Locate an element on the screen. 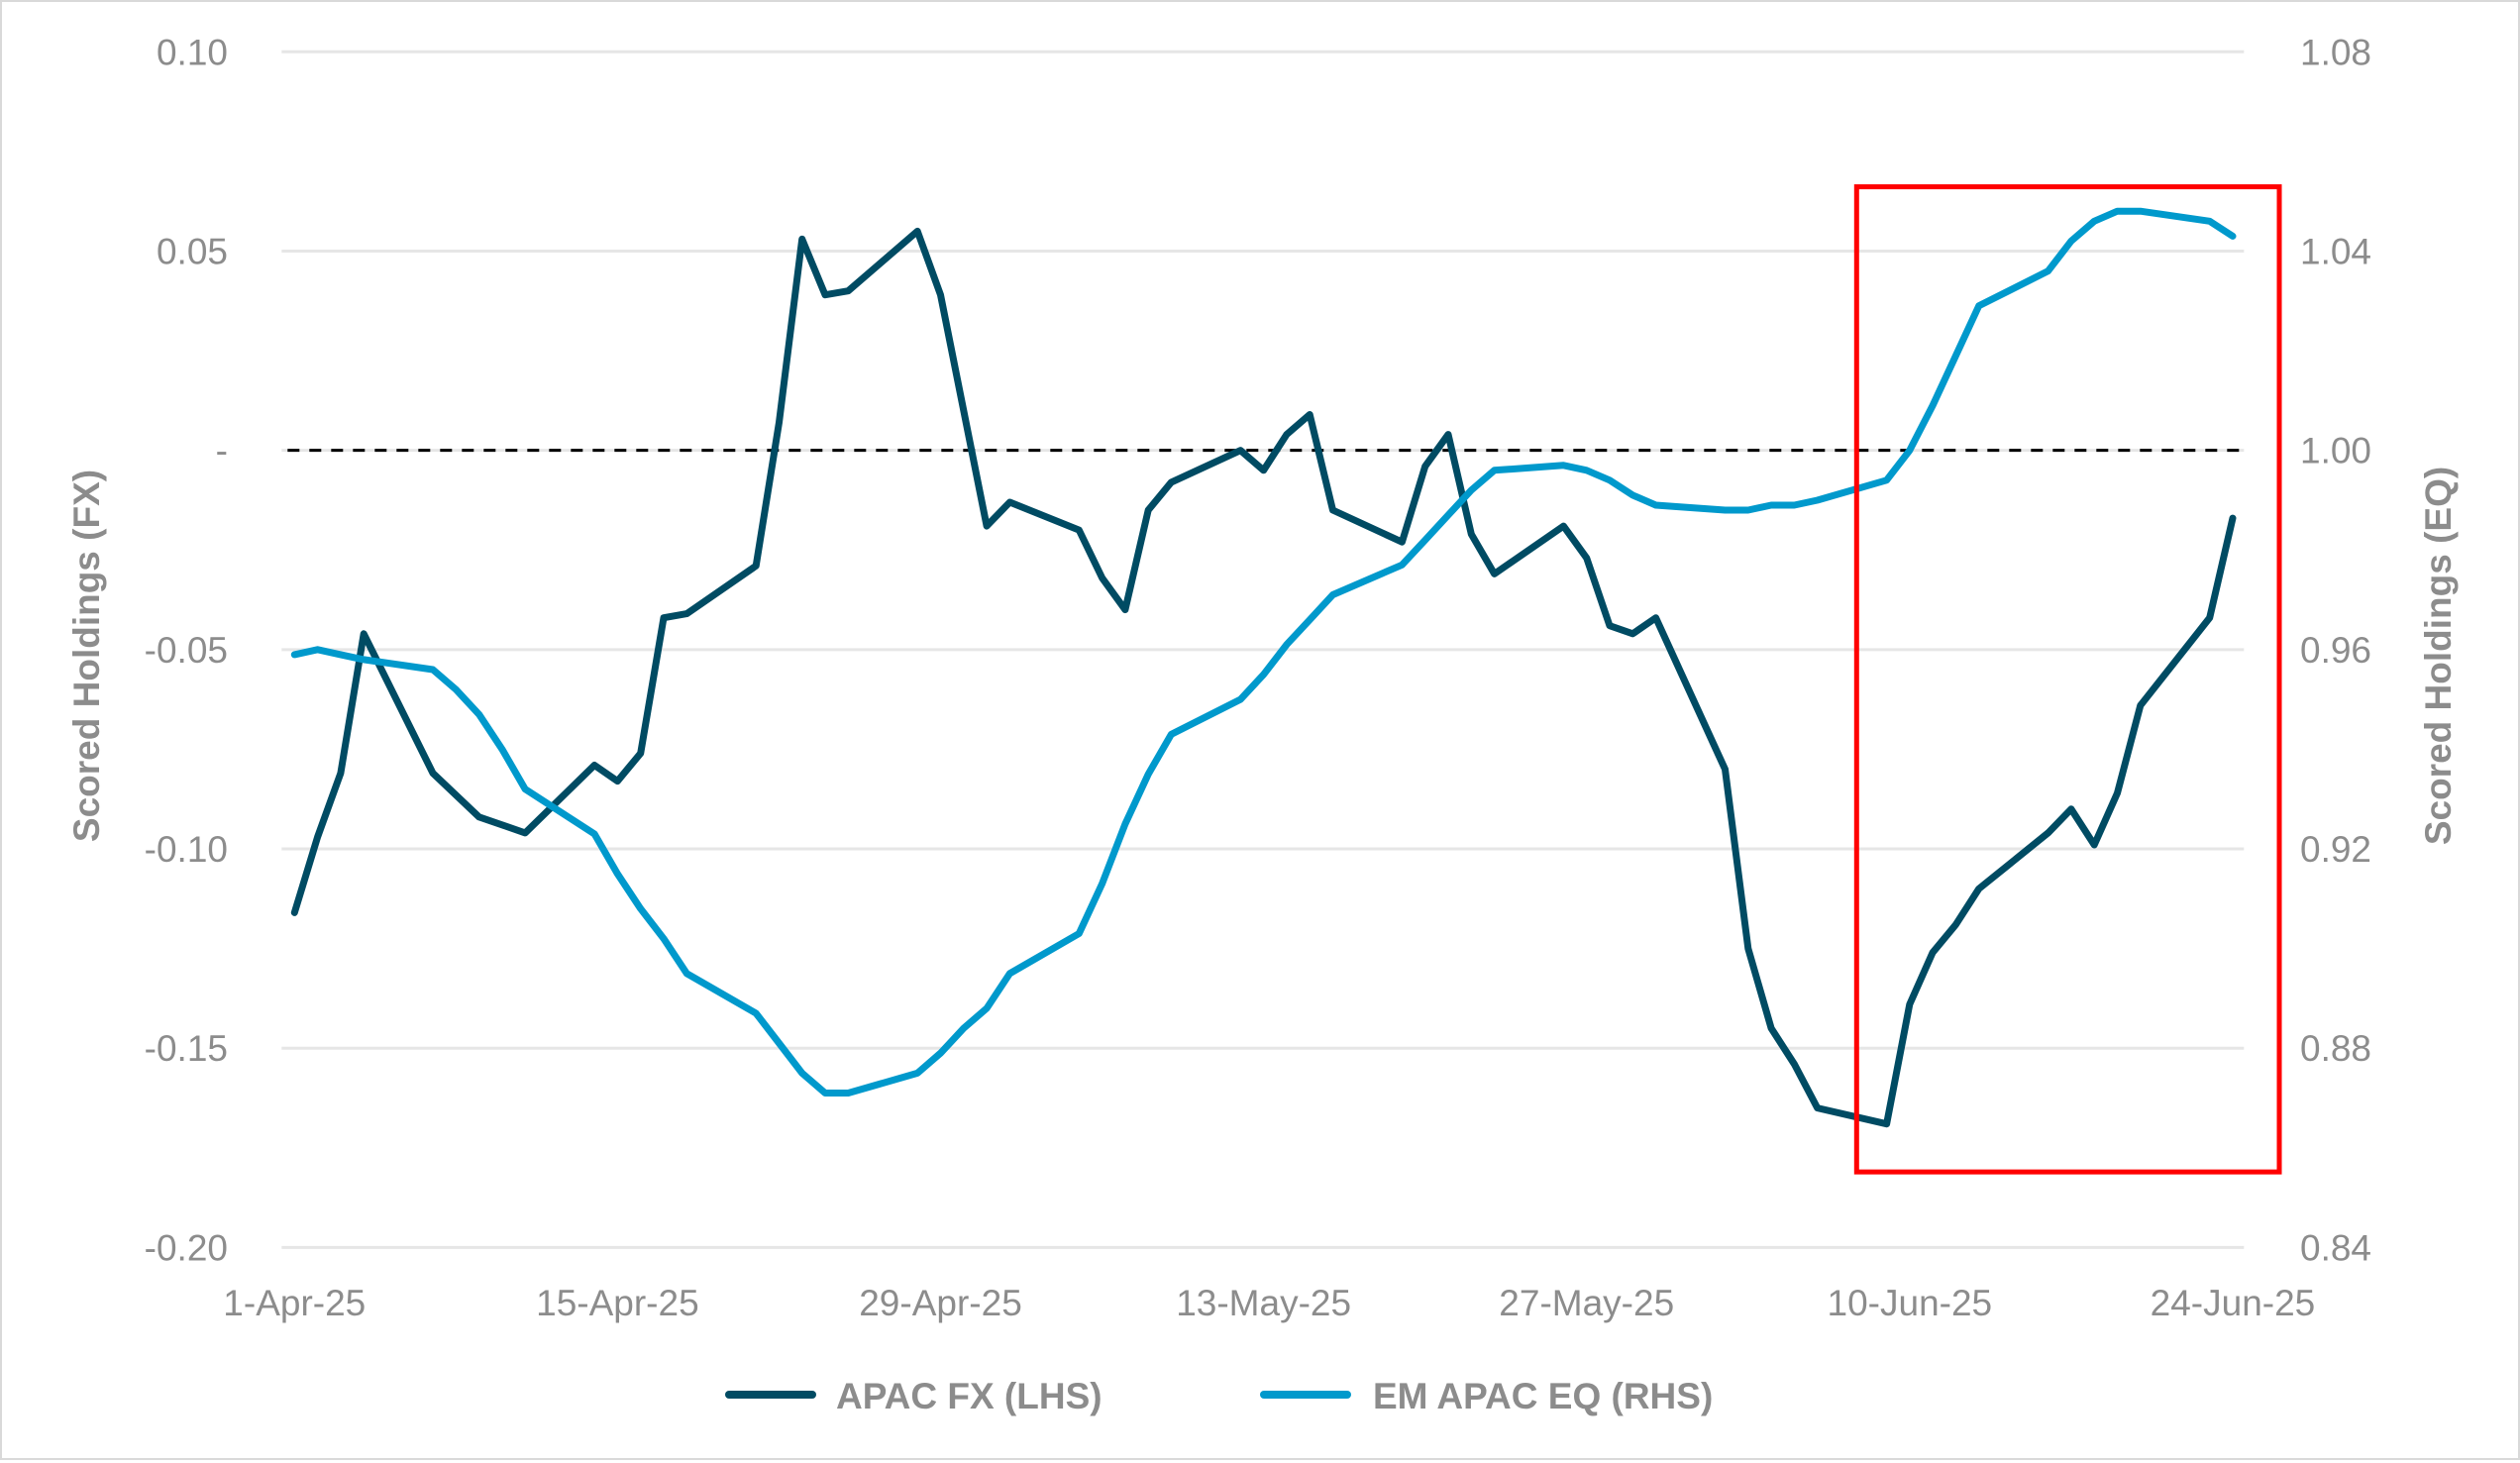 This screenshot has width=2520, height=1463. left-y-tick-label: -0.10 is located at coordinates (186, 849).